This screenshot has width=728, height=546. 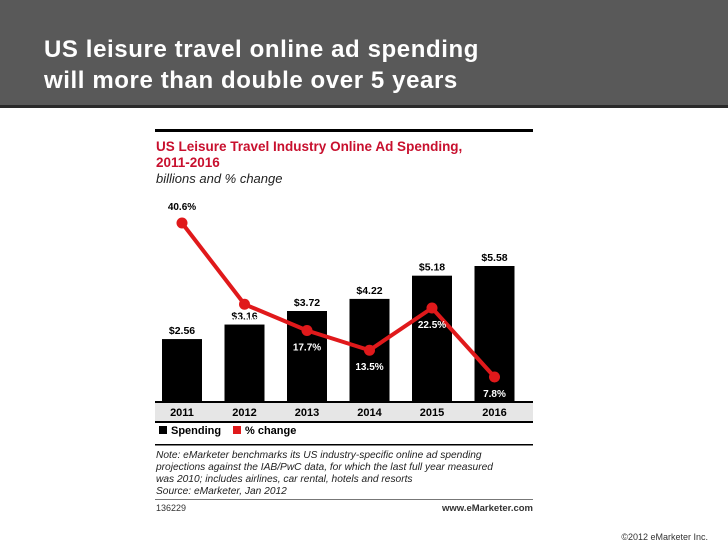 What do you see at coordinates (163, 430) in the screenshot?
I see `legend-swatch-spending` at bounding box center [163, 430].